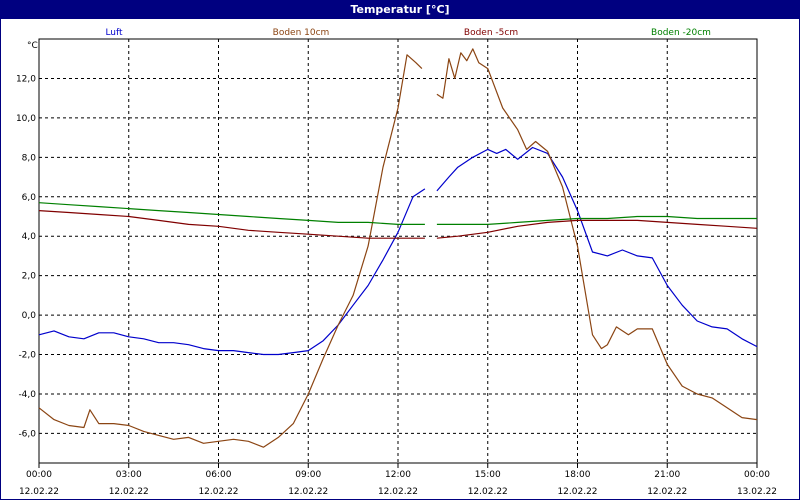 The image size is (800, 501). I want to click on legend-entry: Boden -5cm, so click(491, 33).